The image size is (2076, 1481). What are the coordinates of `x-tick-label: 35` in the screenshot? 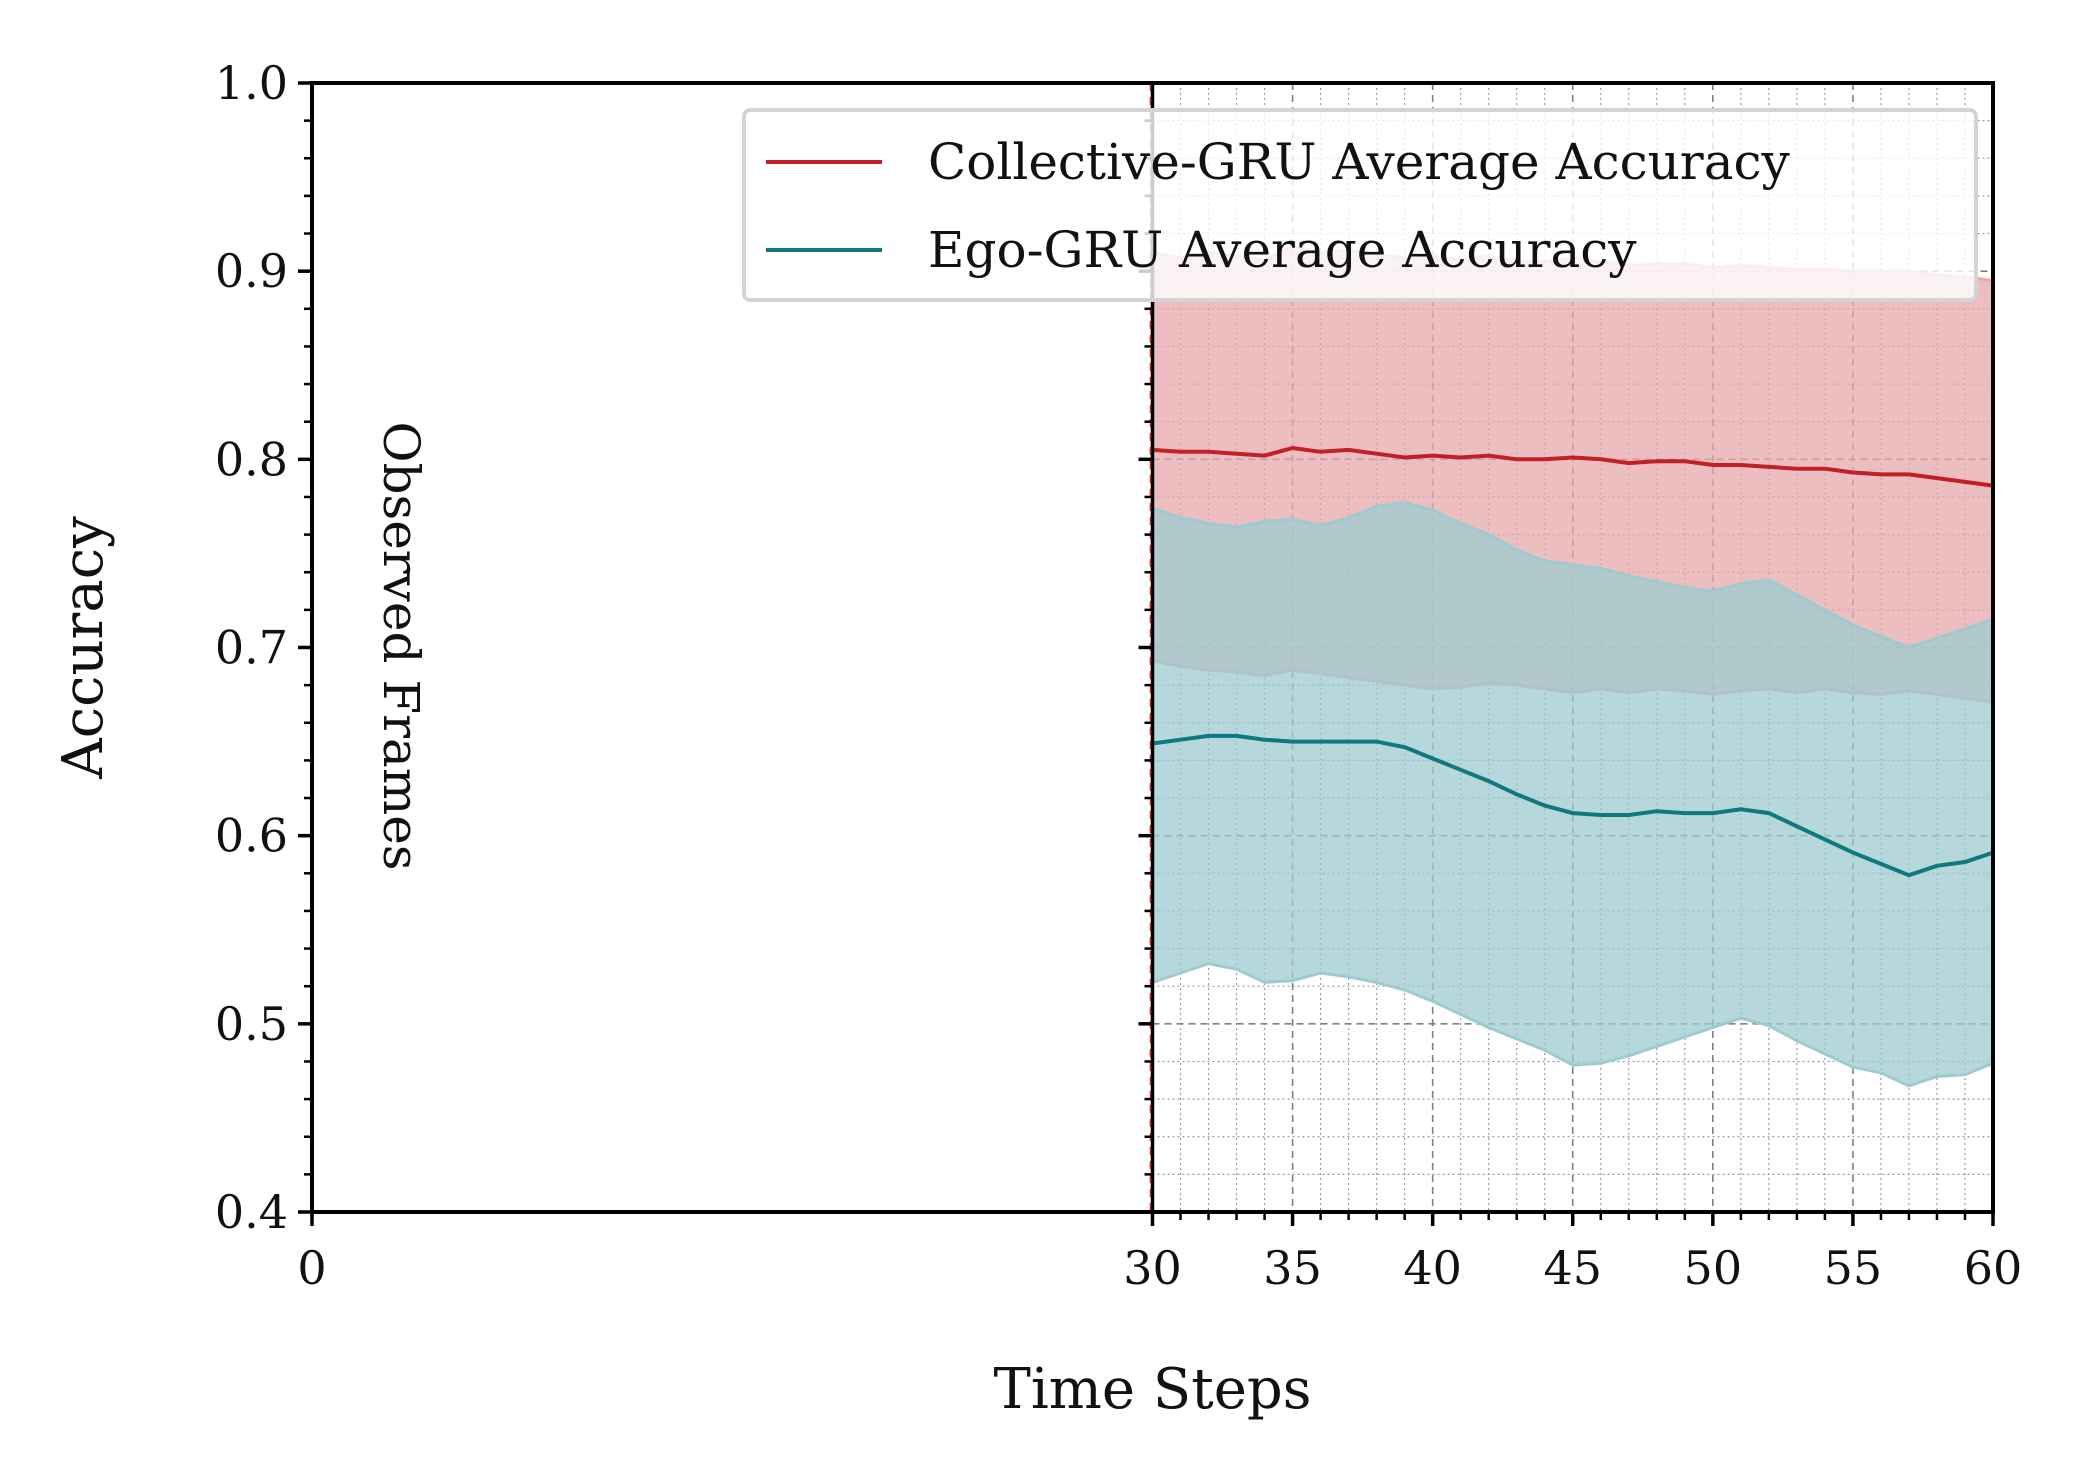 It's located at (1292, 1268).